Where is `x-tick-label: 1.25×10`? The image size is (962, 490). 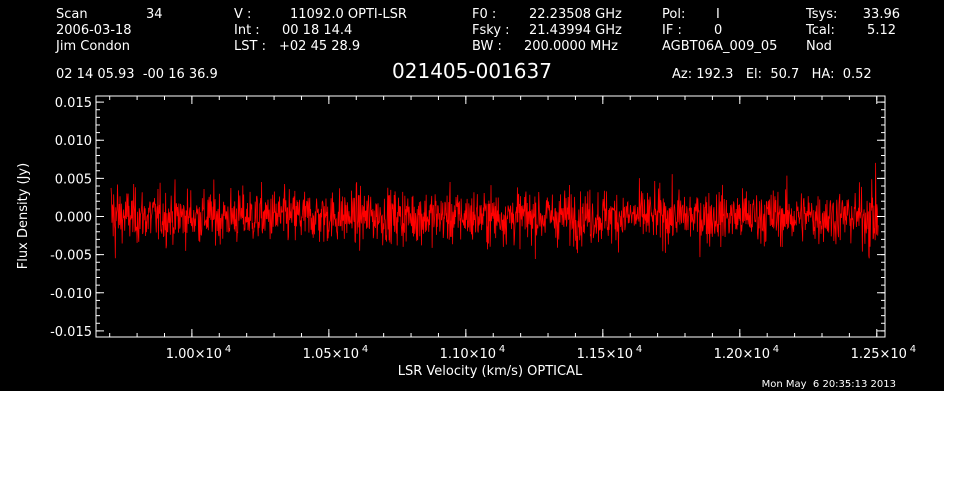
x-tick-label: 1.25×10 is located at coordinates (879, 354).